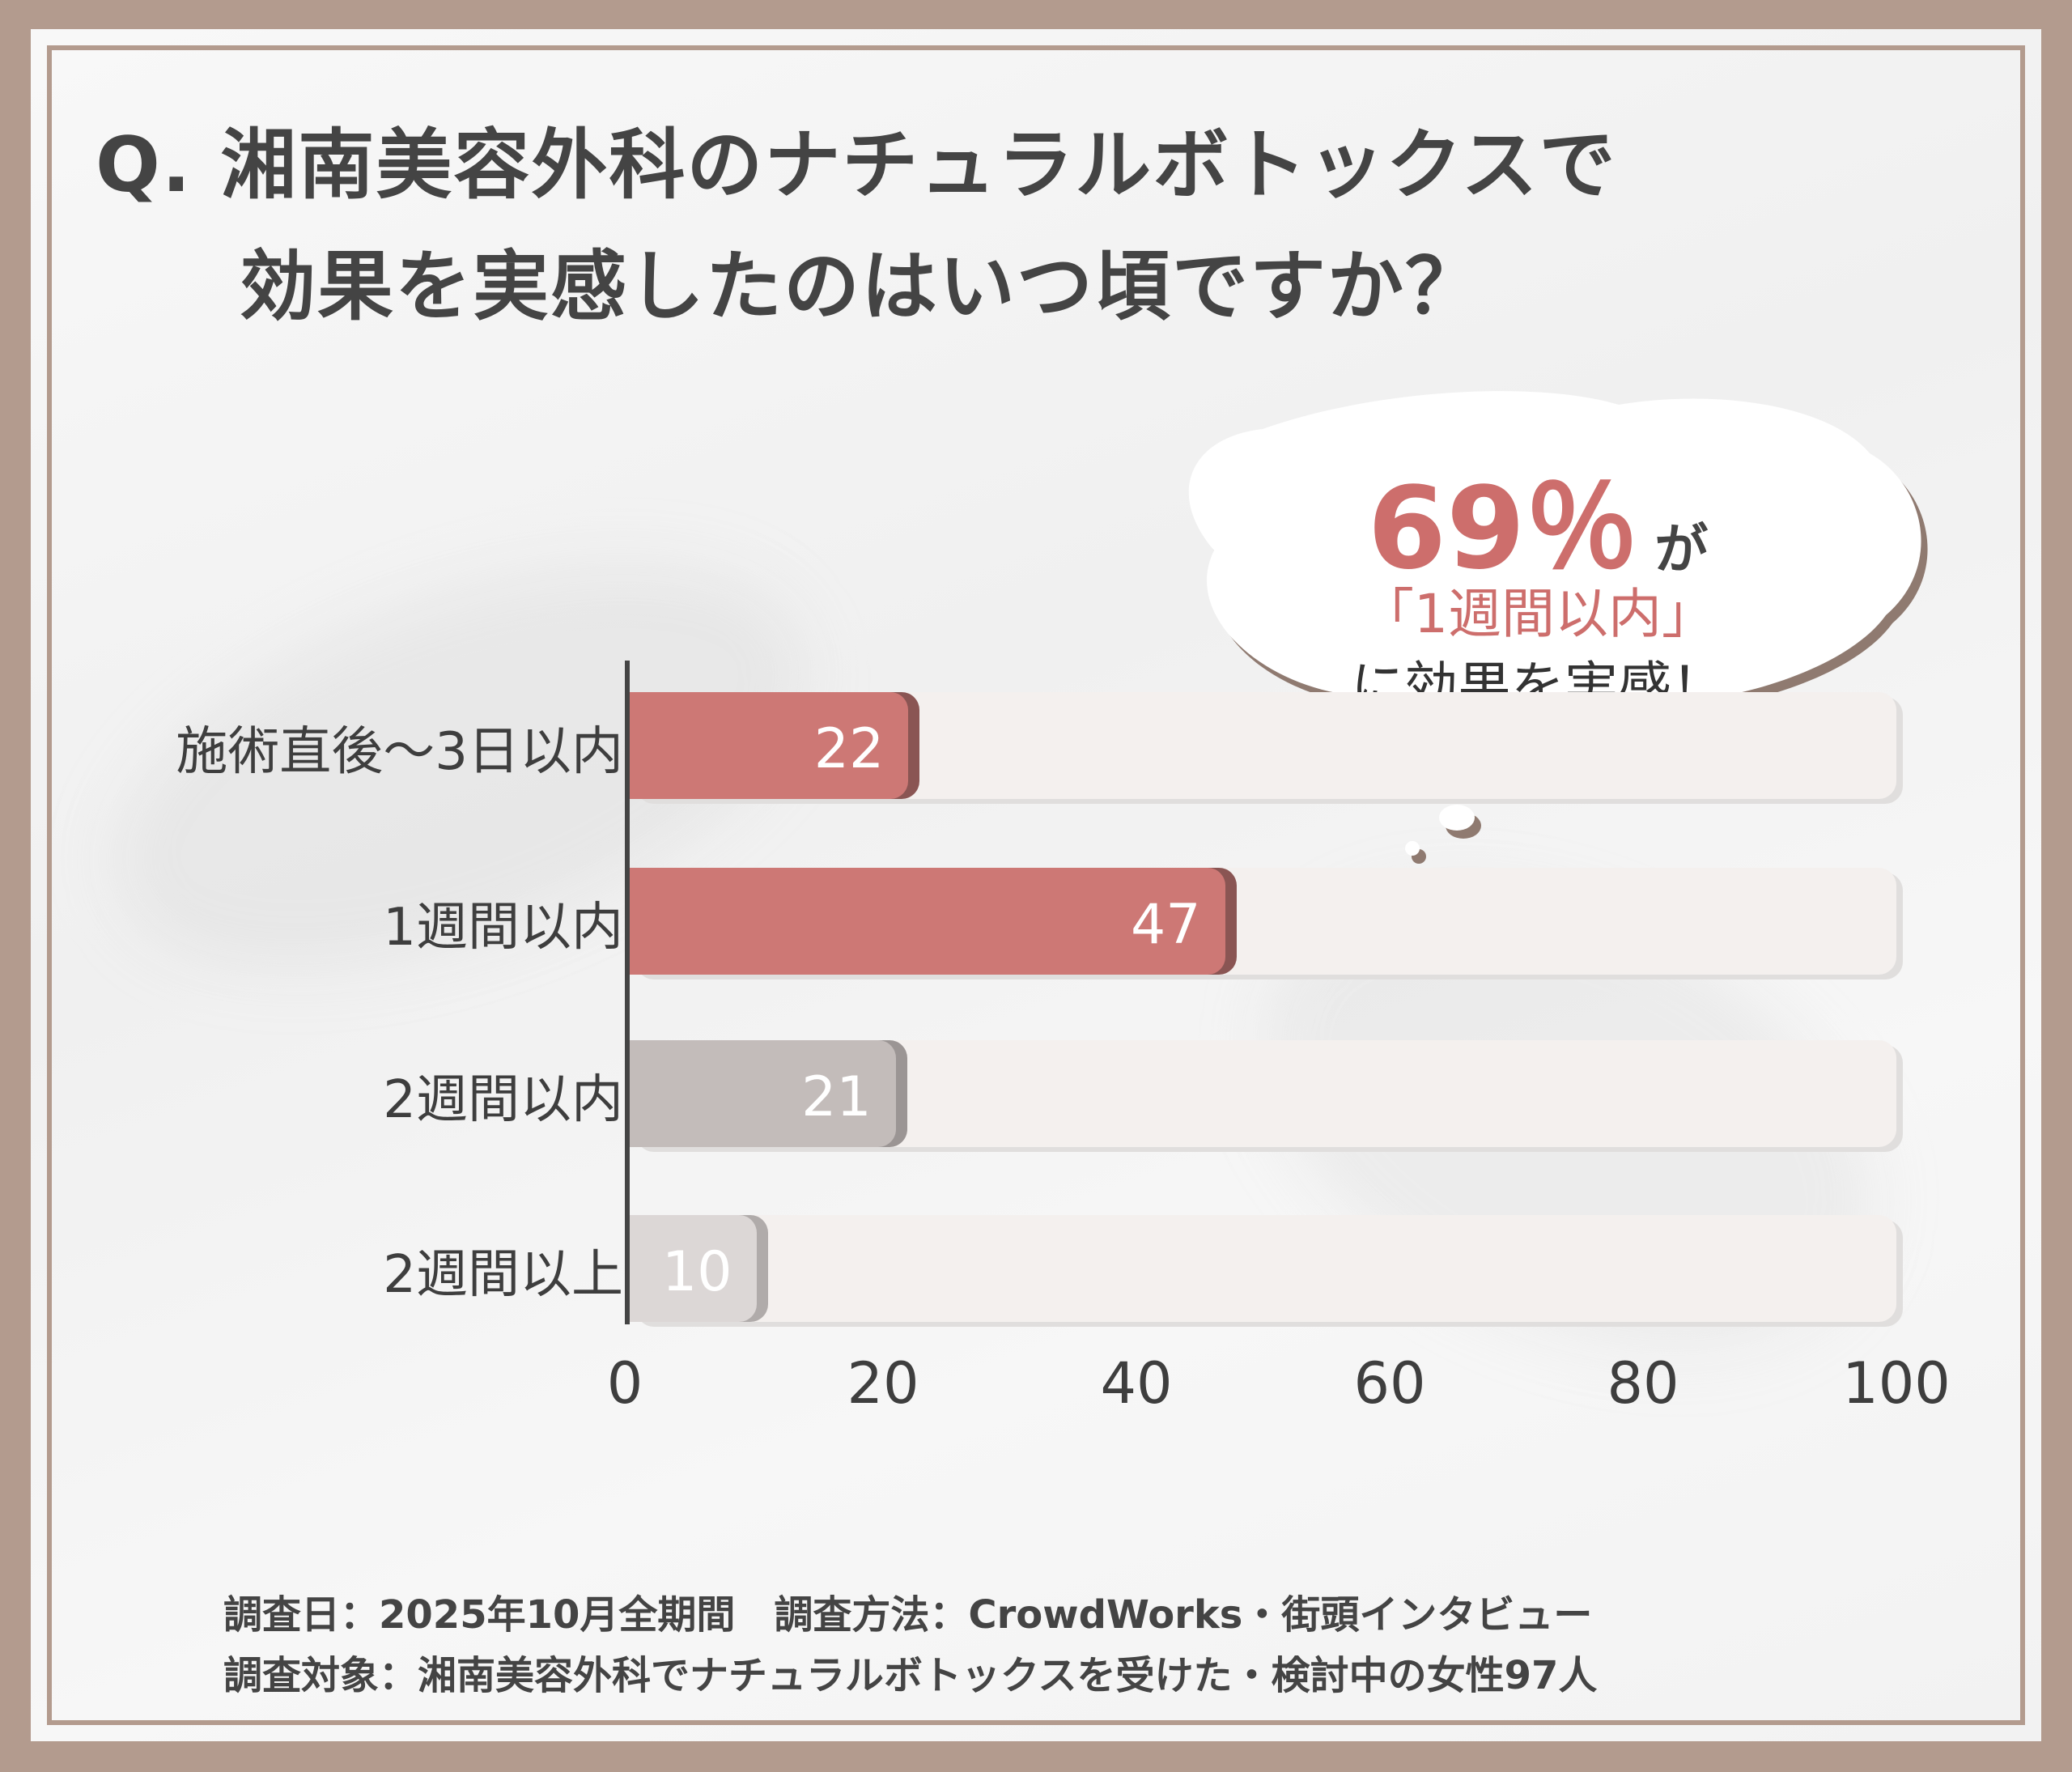 The width and height of the screenshot is (2072, 1772). Describe the element at coordinates (1263, 1268) in the screenshot. I see `bar-track` at that location.